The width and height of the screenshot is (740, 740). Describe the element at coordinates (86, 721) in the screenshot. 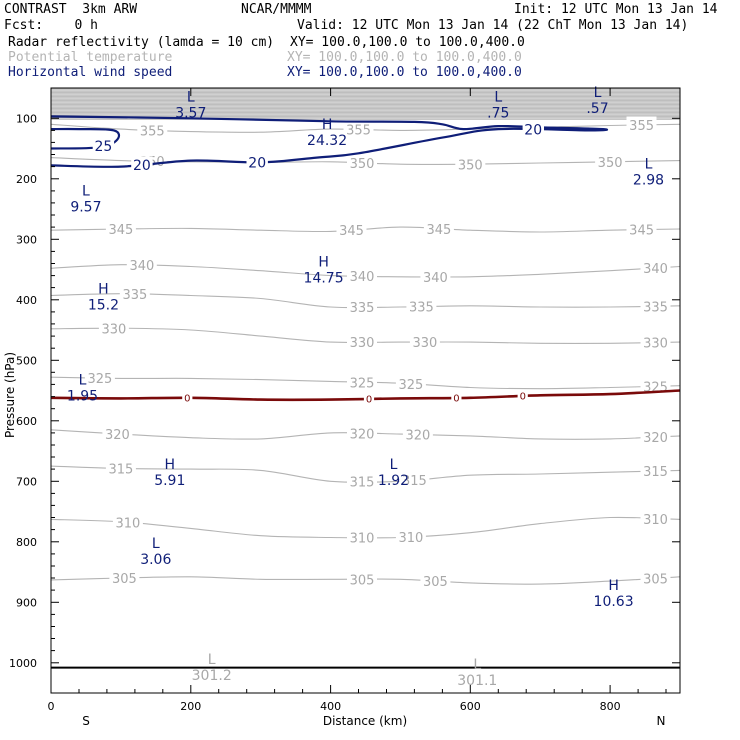

I see `x-axis-left-end: S` at that location.